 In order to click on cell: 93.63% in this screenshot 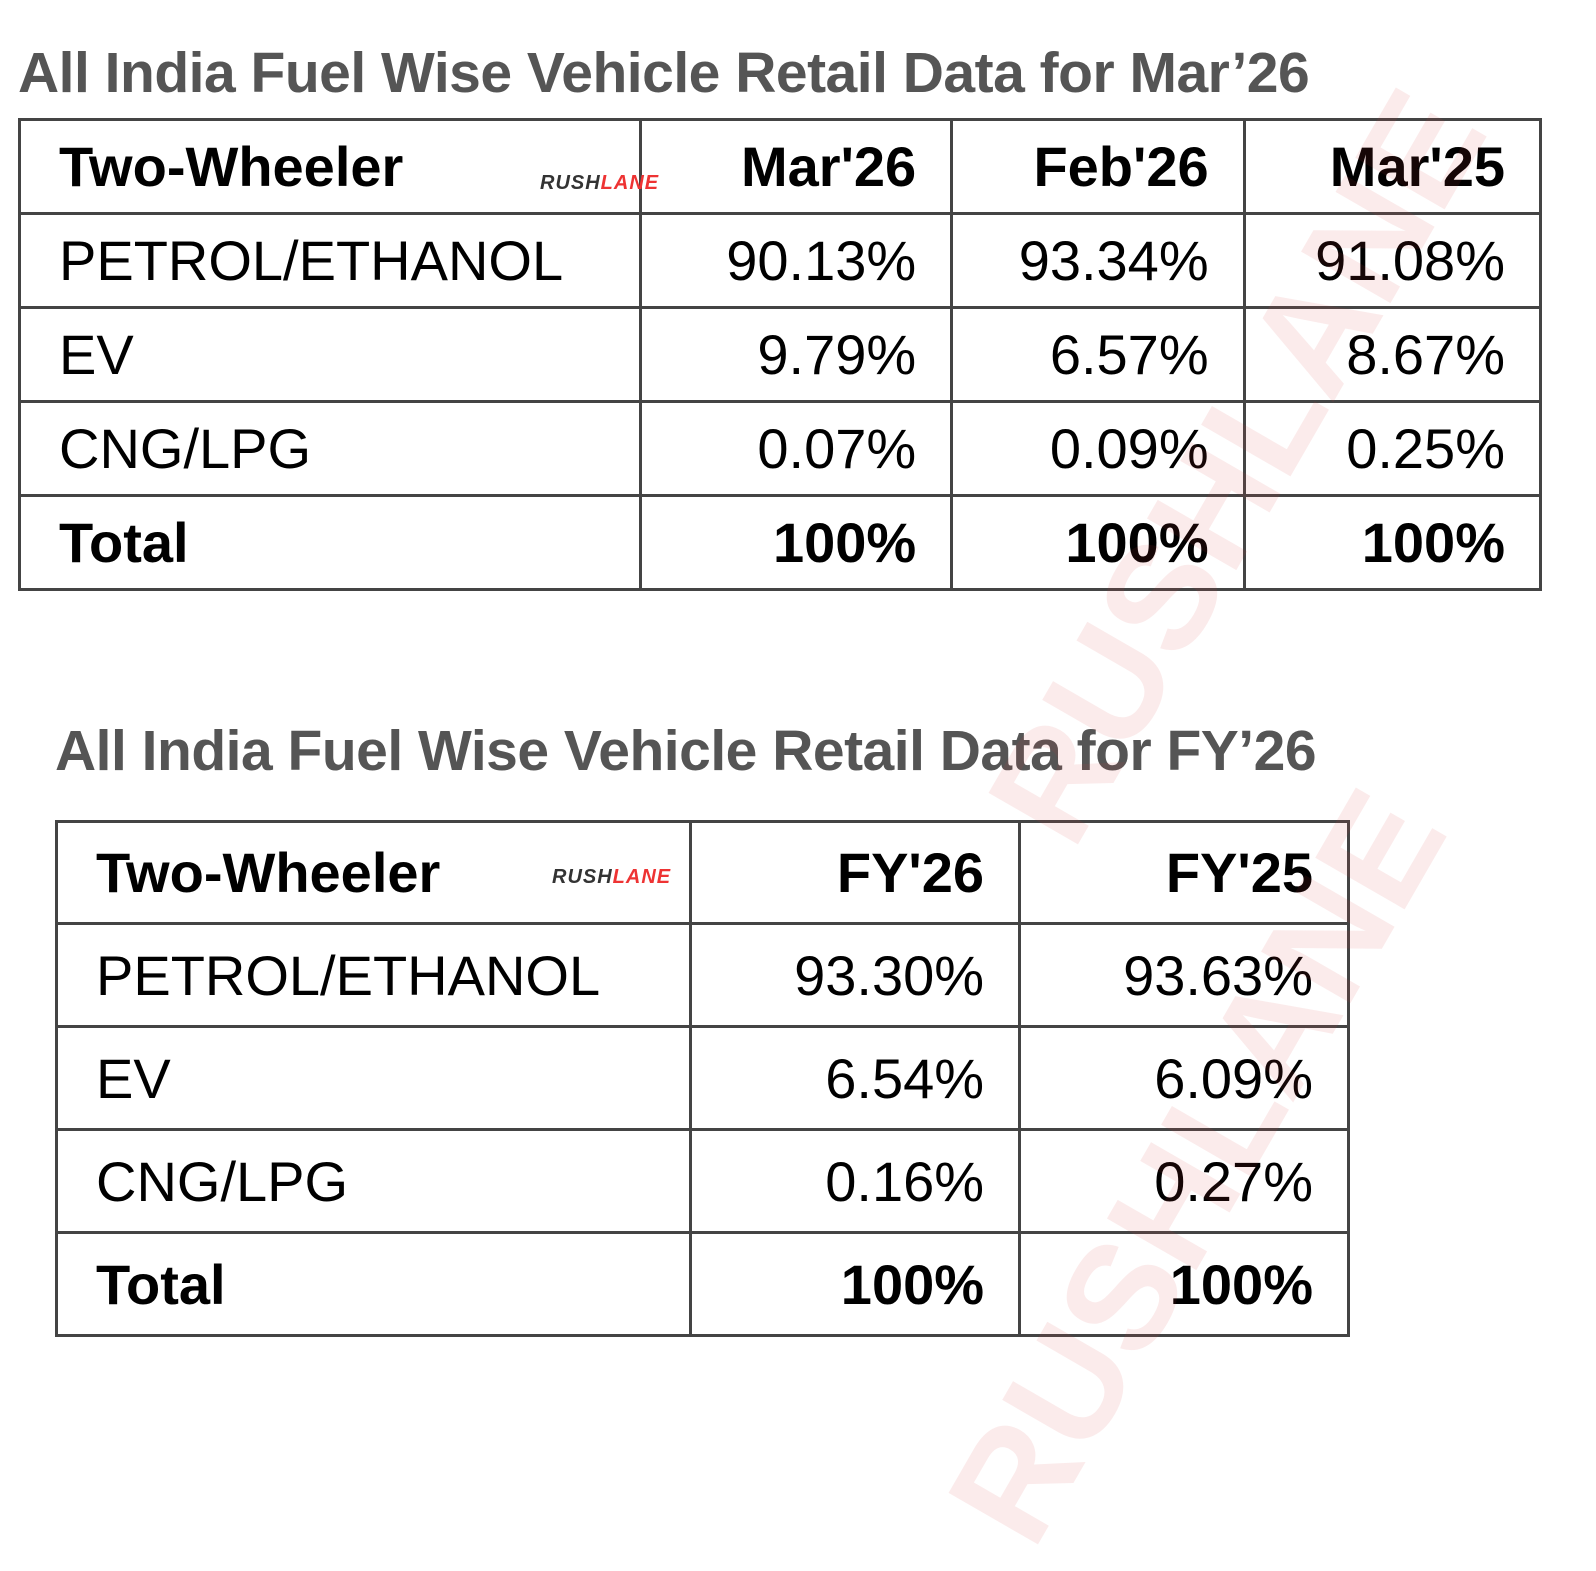, I will do `click(1184, 975)`.